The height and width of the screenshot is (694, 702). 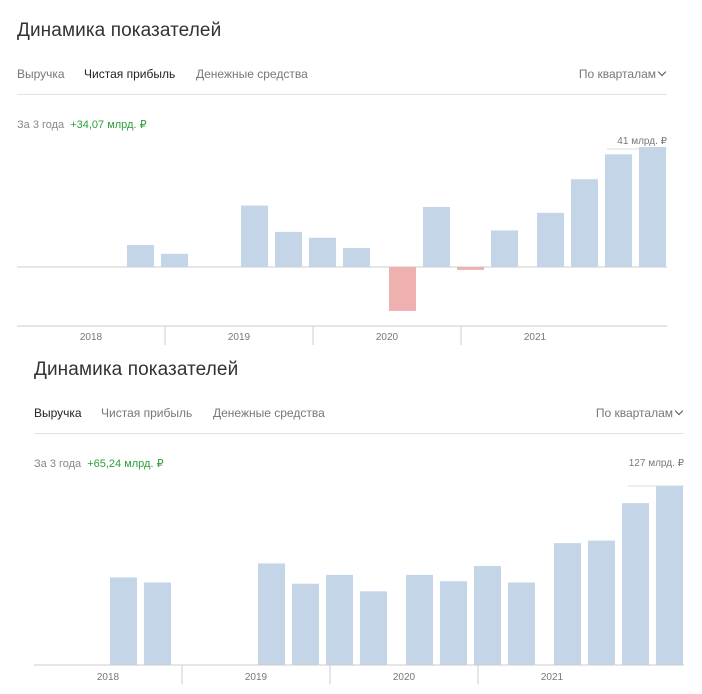 I want to click on y-max-label: 127 млрд. ₽, so click(x=656, y=463).